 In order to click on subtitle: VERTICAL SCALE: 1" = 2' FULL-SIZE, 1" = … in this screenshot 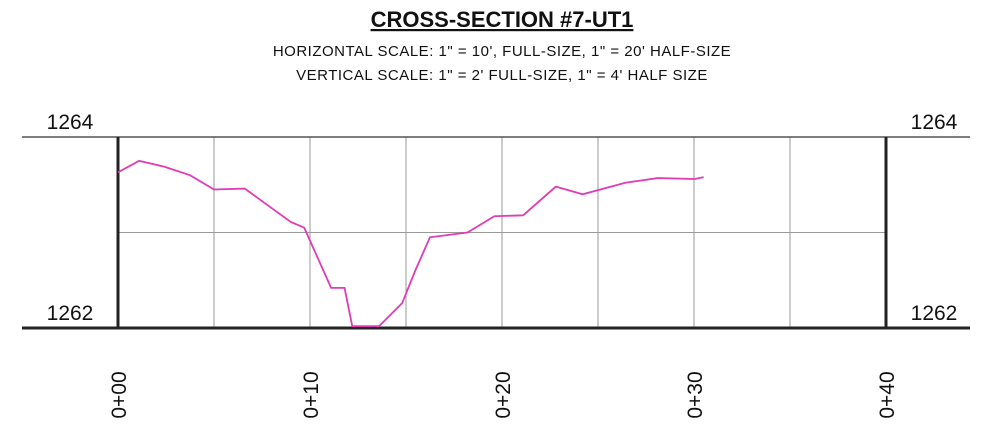, I will do `click(502, 75)`.